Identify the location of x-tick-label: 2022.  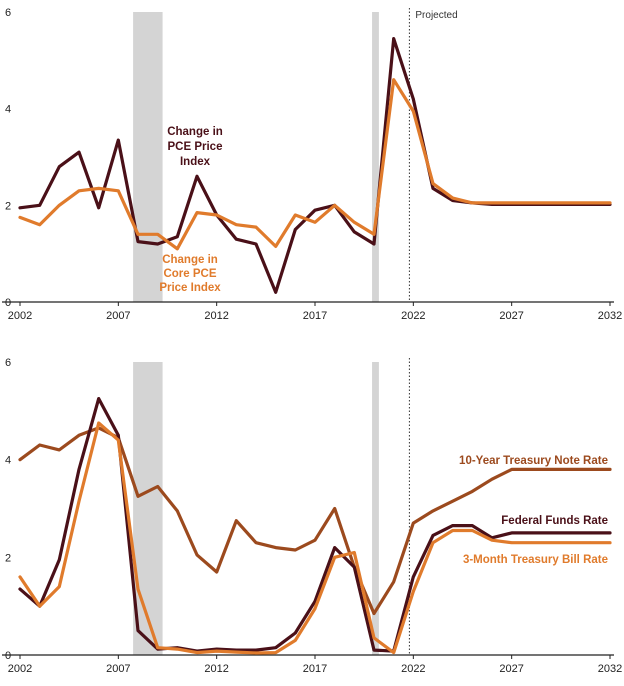
(413, 316).